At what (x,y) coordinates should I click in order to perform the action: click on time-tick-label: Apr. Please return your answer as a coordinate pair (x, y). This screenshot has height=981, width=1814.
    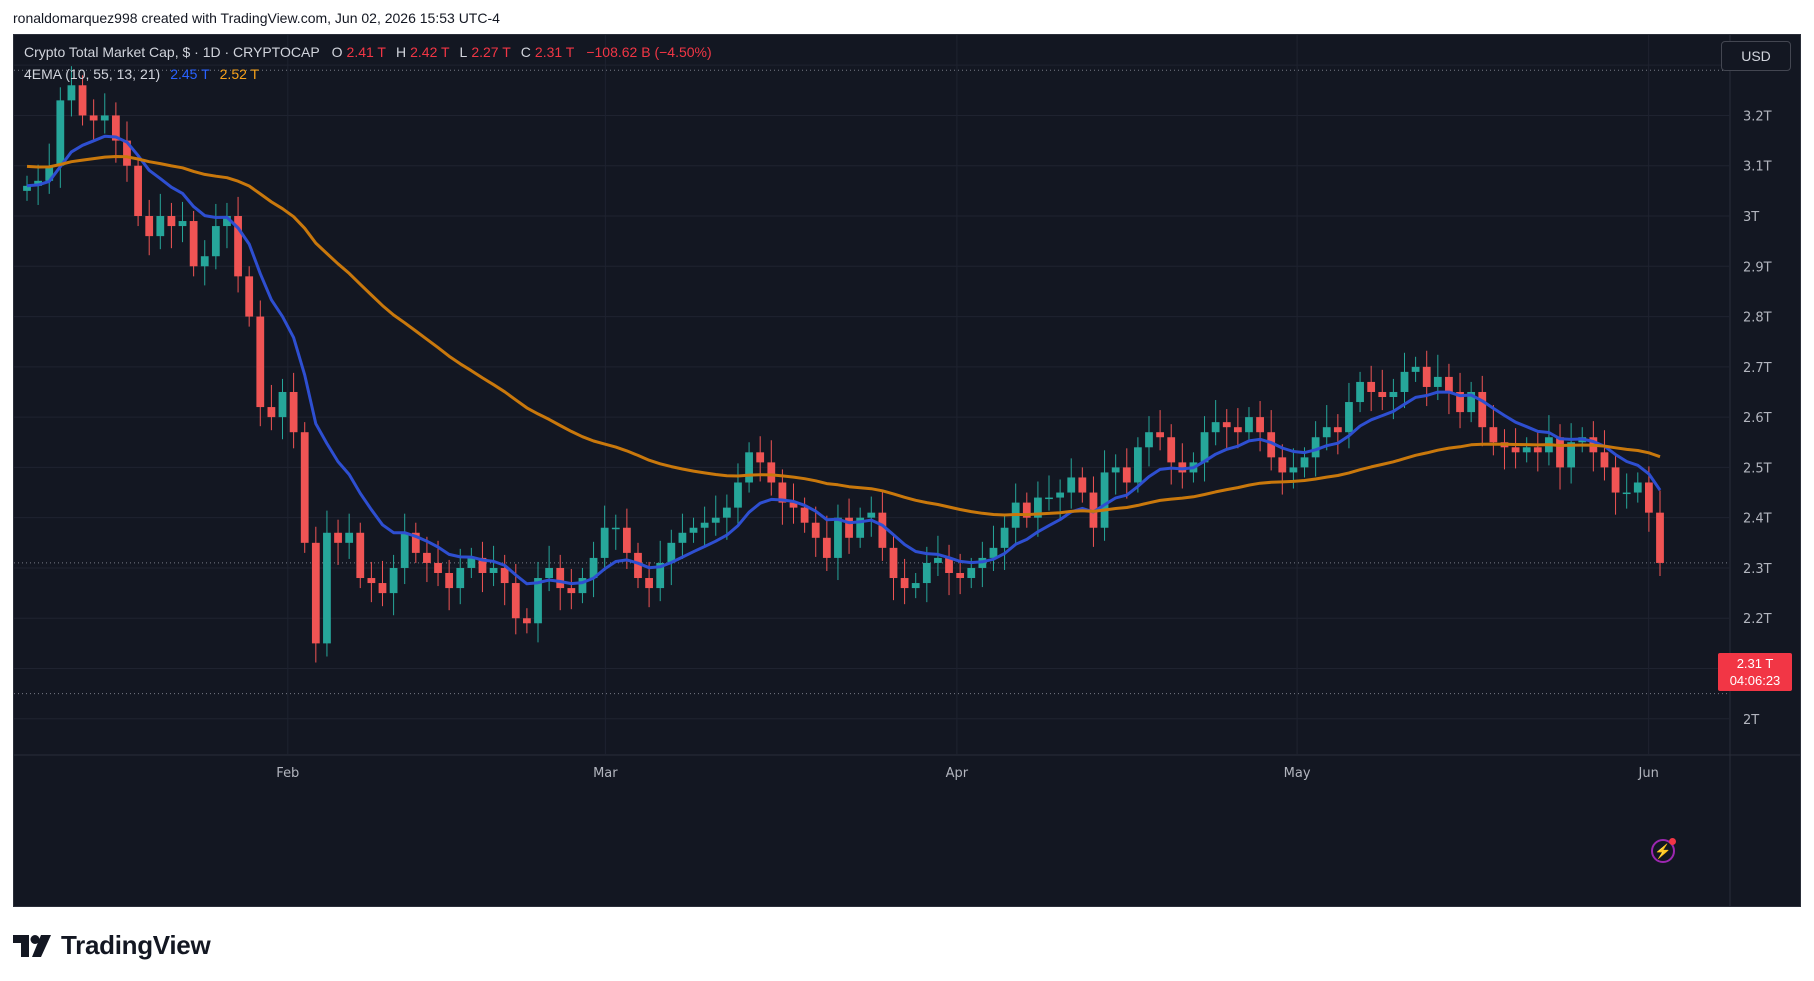
    Looking at the image, I should click on (957, 773).